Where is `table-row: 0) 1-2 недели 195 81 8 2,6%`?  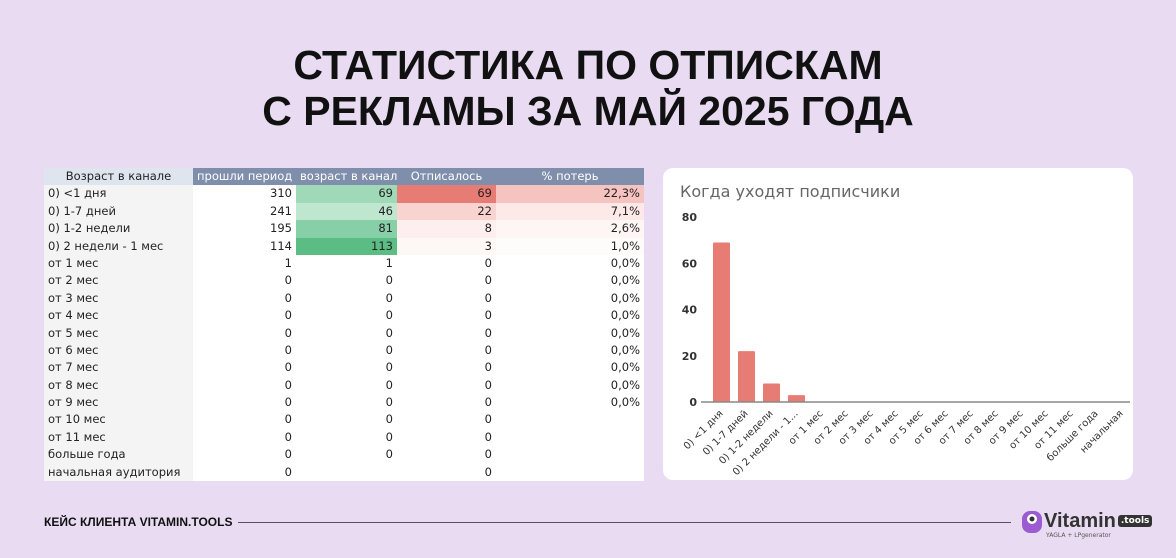 table-row: 0) 1-2 недели 195 81 8 2,6% is located at coordinates (344, 229).